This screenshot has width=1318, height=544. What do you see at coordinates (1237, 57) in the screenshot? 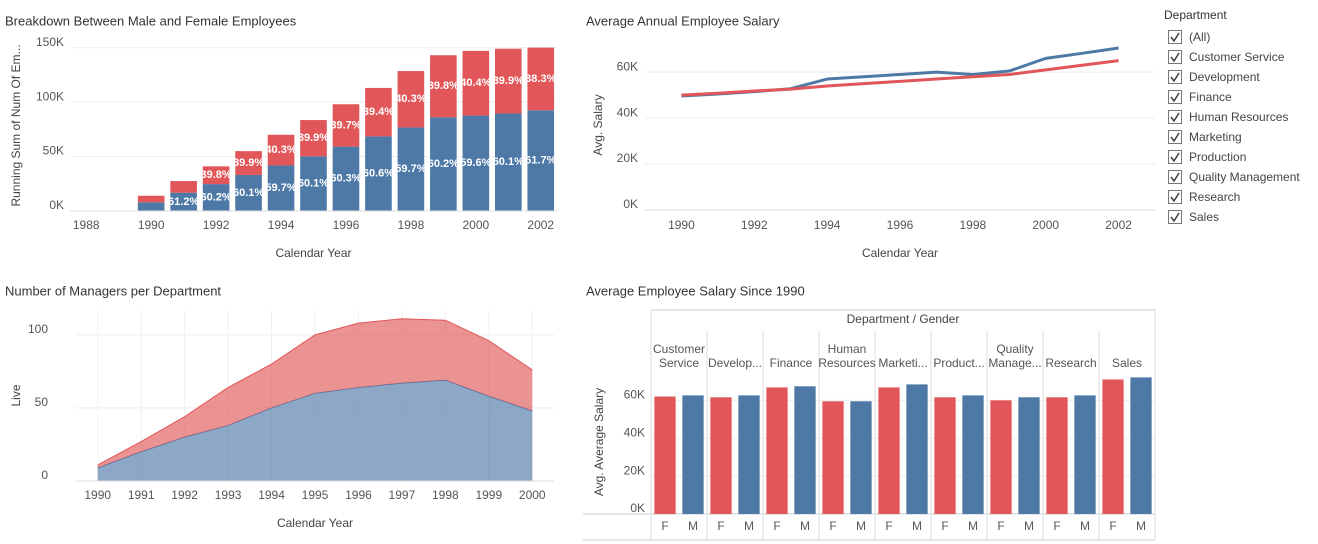
I see `filter-label: Customer Service` at bounding box center [1237, 57].